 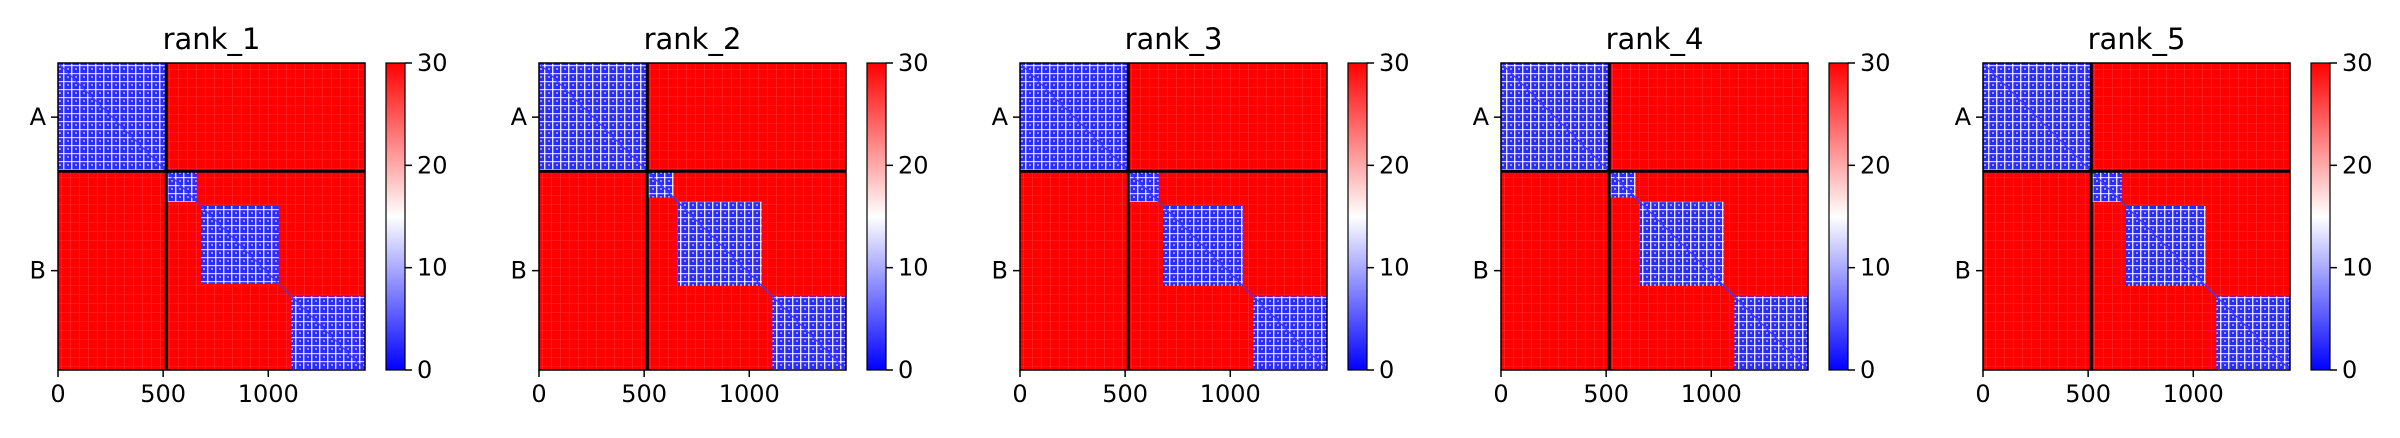 What do you see at coordinates (693, 39) in the screenshot?
I see `panel-title: rank_2` at bounding box center [693, 39].